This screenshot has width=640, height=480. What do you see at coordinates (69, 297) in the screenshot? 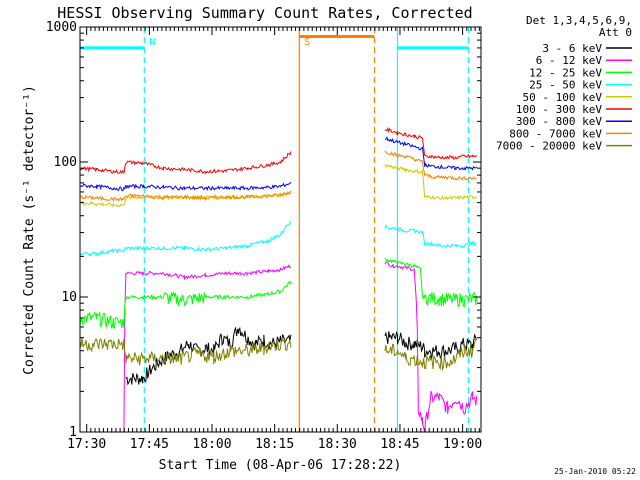
I see `y-tick-label: 10` at bounding box center [69, 297].